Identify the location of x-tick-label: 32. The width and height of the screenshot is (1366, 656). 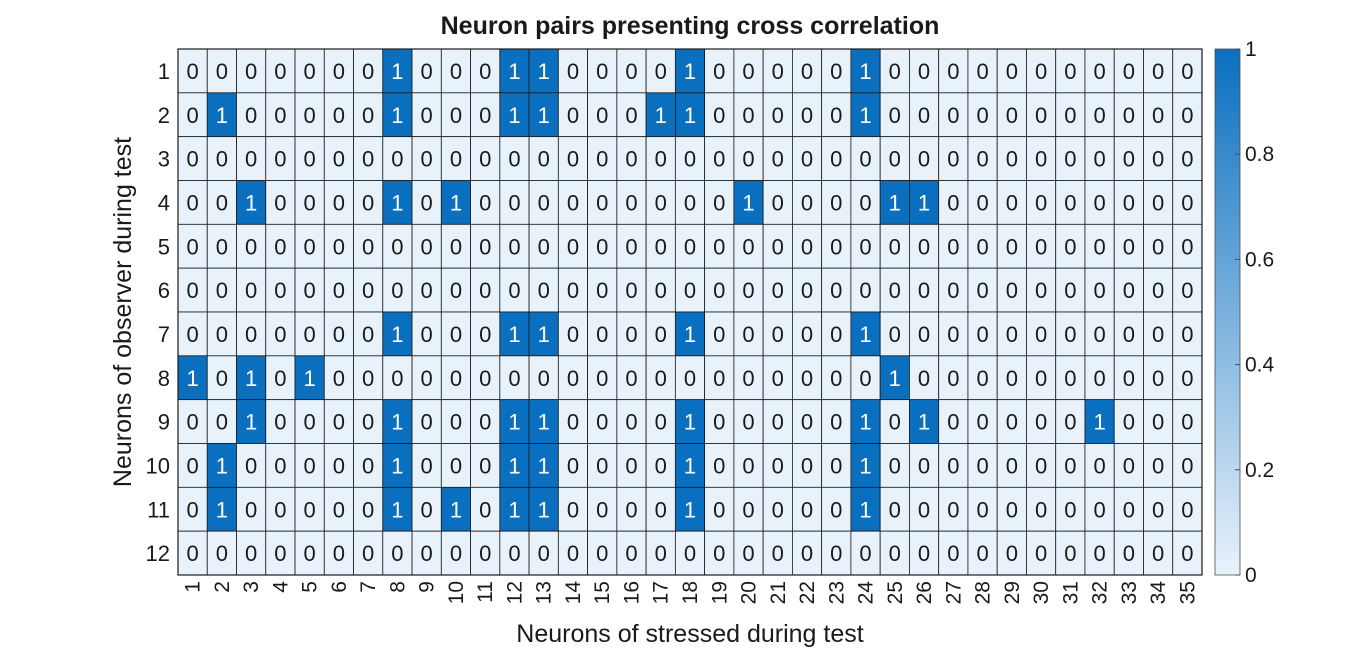
(1100, 592).